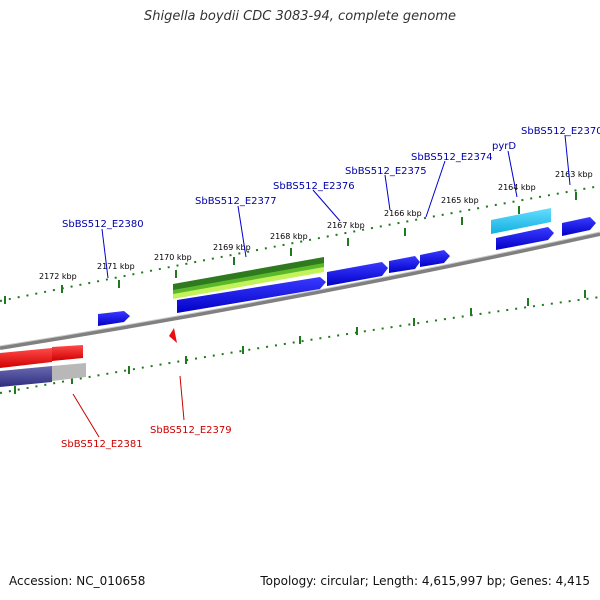 This screenshot has width=600, height=600. What do you see at coordinates (579, 226) in the screenshot?
I see `gene-arrow-e2370` at bounding box center [579, 226].